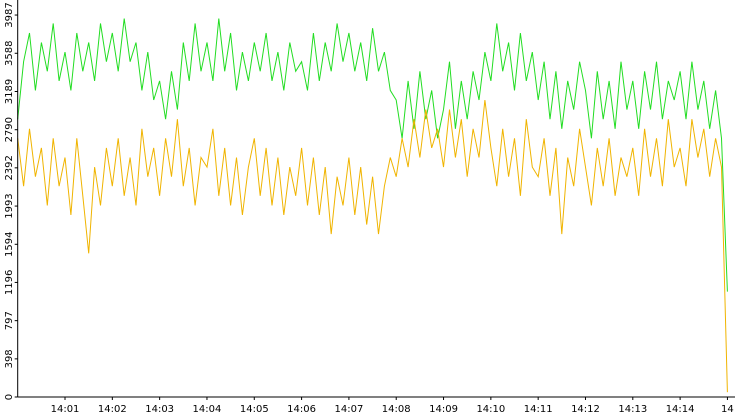  What do you see at coordinates (207, 409) in the screenshot?
I see `x-tick-label: 14:04` at bounding box center [207, 409].